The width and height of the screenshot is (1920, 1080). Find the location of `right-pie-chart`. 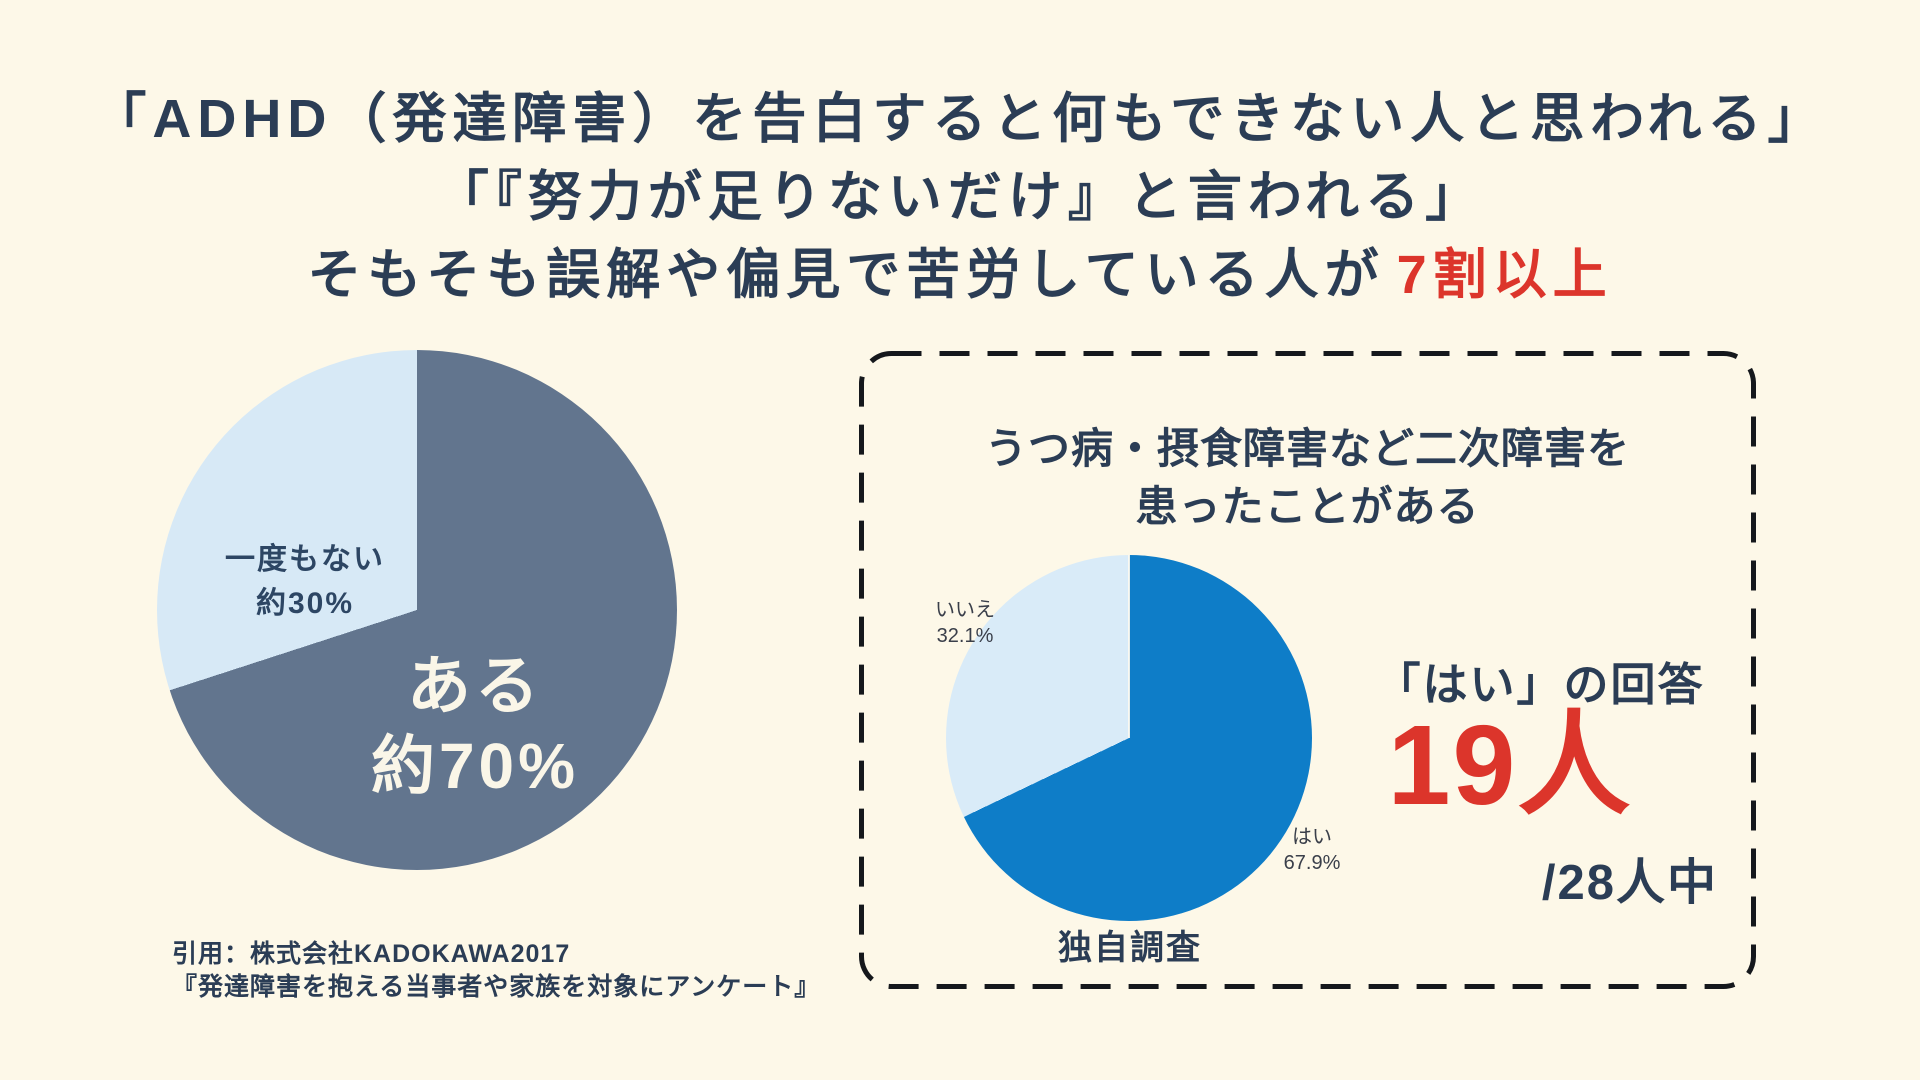

right-pie-chart is located at coordinates (1129, 738).